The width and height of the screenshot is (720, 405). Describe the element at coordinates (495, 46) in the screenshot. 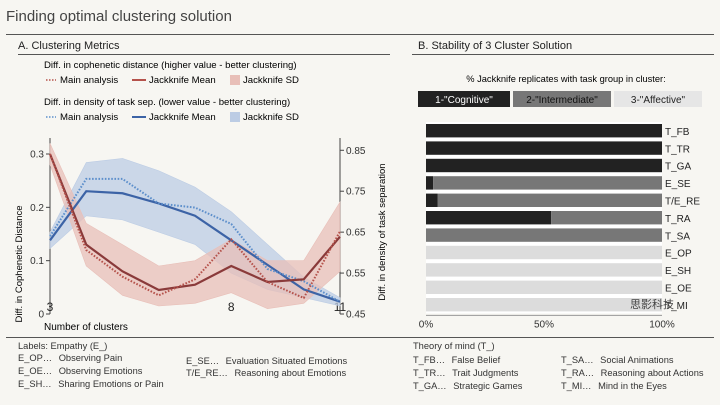

I see `panel-b-title: B. Stability of 3 Cluster Solution` at that location.